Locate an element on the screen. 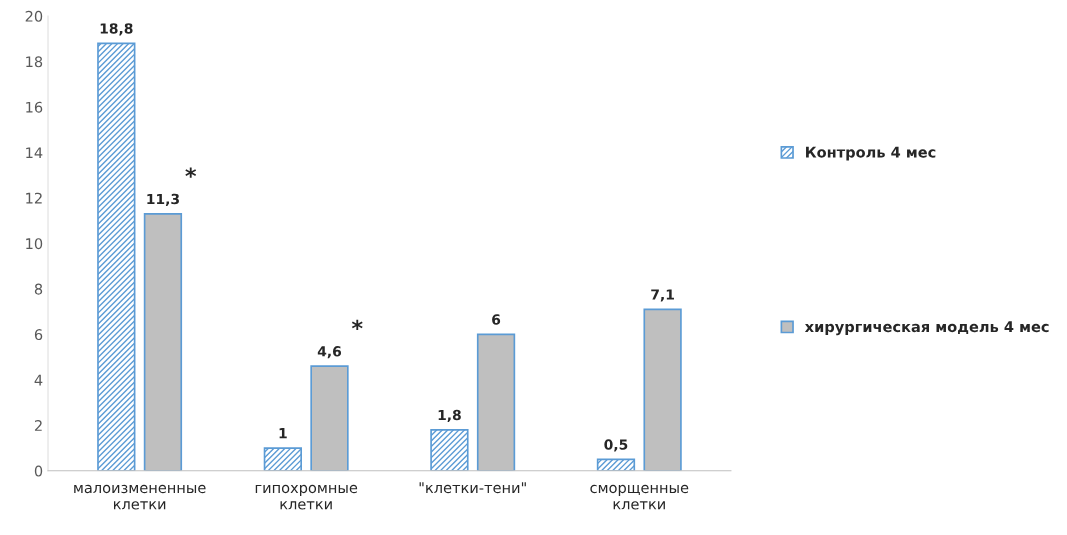  x-tick-label: "клетки-тени" is located at coordinates (472, 488).